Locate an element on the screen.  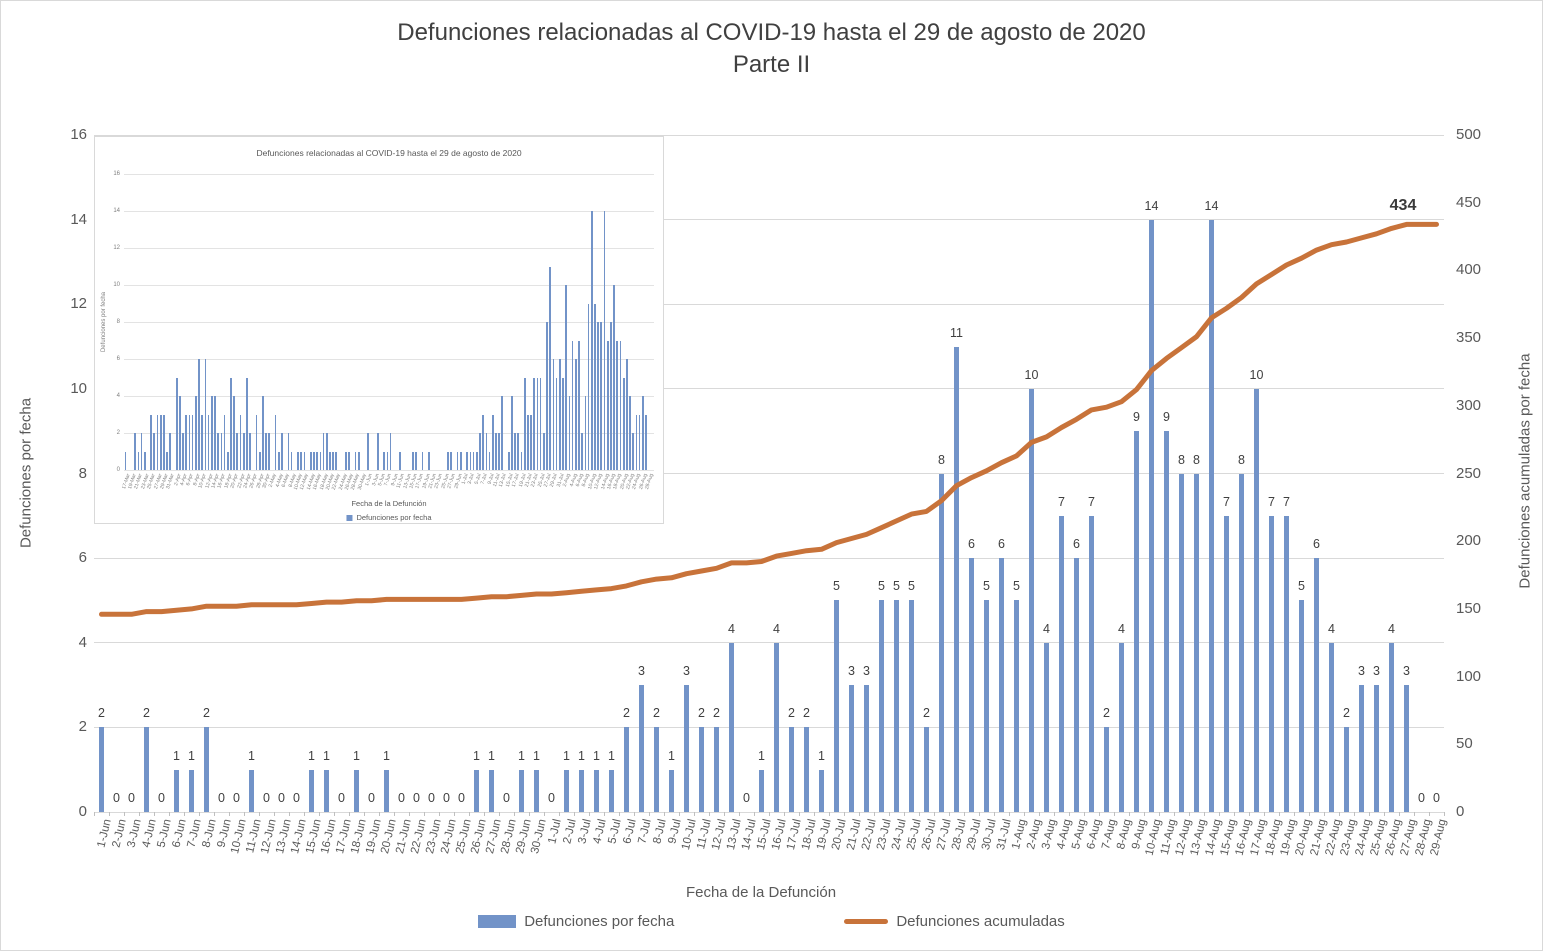
right-axis-title: Defunciones acumuladas por fecha is located at coordinates (1525, 471).